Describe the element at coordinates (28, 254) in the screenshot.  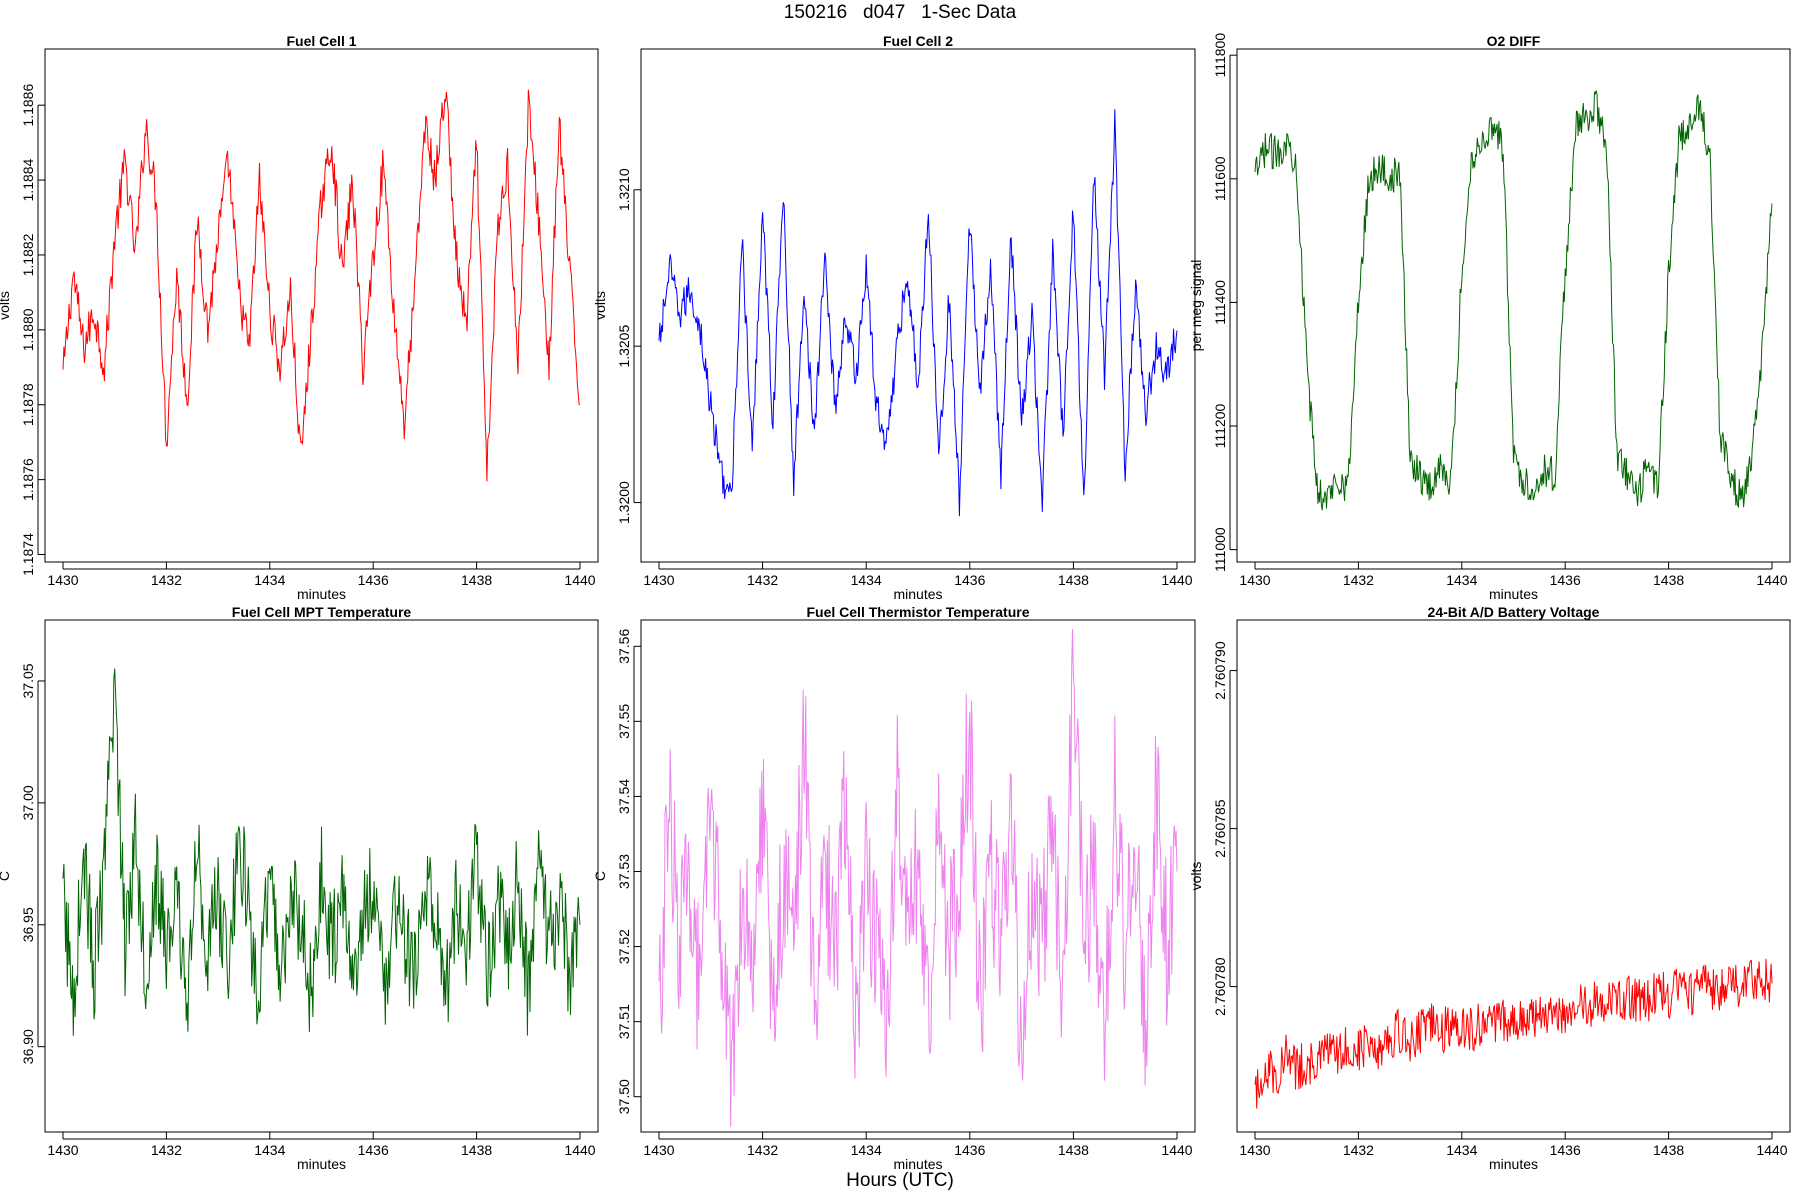
I see `y-tick-label: 1.1882` at that location.